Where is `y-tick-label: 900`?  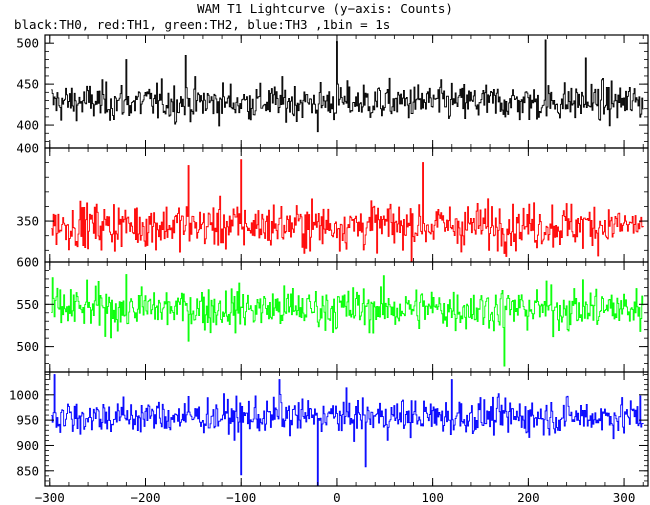
y-tick-label: 900 is located at coordinates (27, 445).